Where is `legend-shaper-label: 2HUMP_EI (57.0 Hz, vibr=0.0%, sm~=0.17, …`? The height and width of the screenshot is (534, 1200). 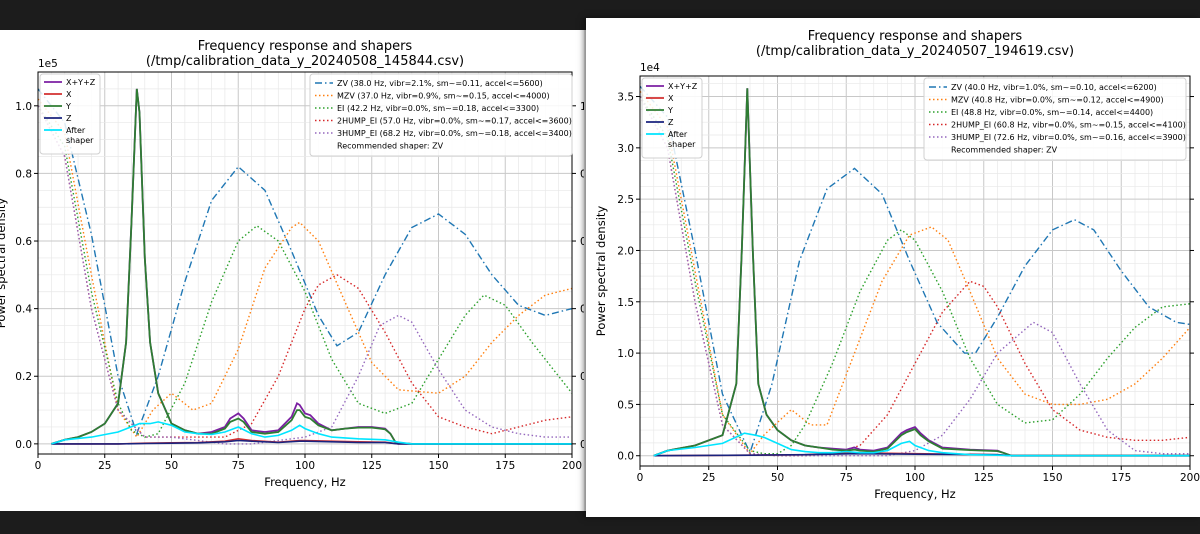 legend-shaper-label: 2HUMP_EI (57.0 Hz, vibr=0.0%, sm~=0.17, … is located at coordinates (454, 121).